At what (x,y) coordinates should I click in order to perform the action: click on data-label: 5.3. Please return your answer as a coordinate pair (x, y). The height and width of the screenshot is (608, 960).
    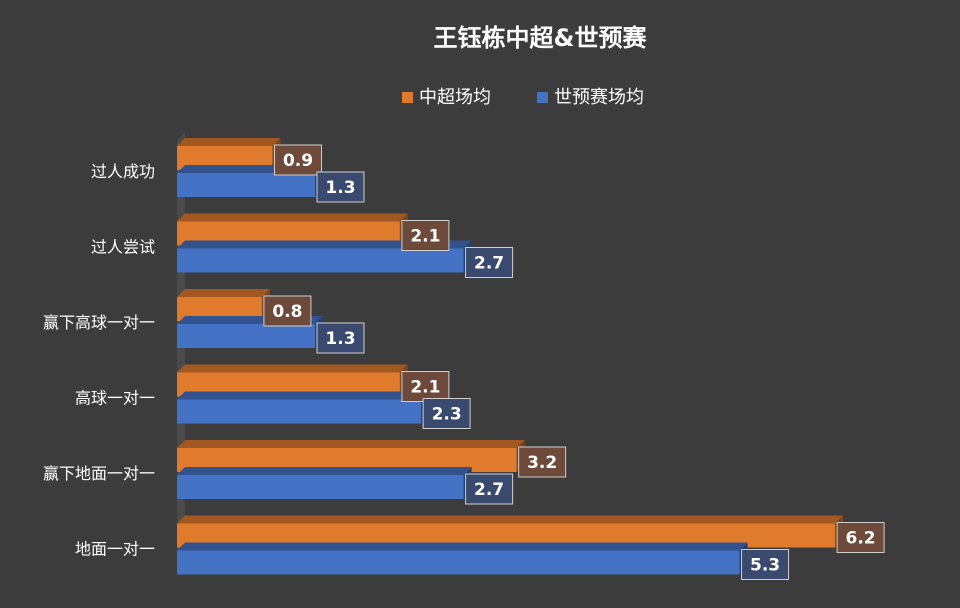
    Looking at the image, I should click on (765, 566).